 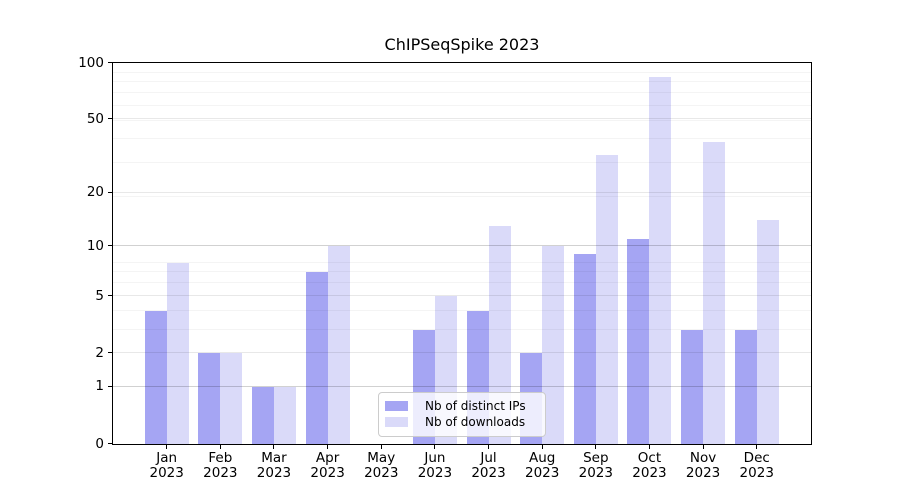 I want to click on y-tick-label: 5, so click(x=99, y=295).